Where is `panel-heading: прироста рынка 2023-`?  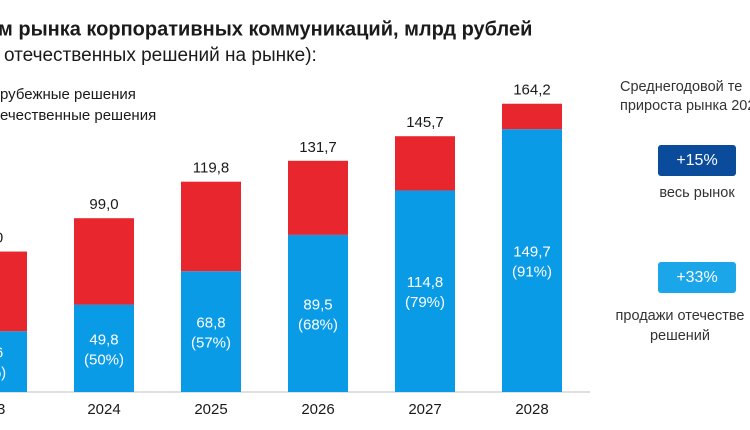 panel-heading: прироста рынка 2023- is located at coordinates (685, 106).